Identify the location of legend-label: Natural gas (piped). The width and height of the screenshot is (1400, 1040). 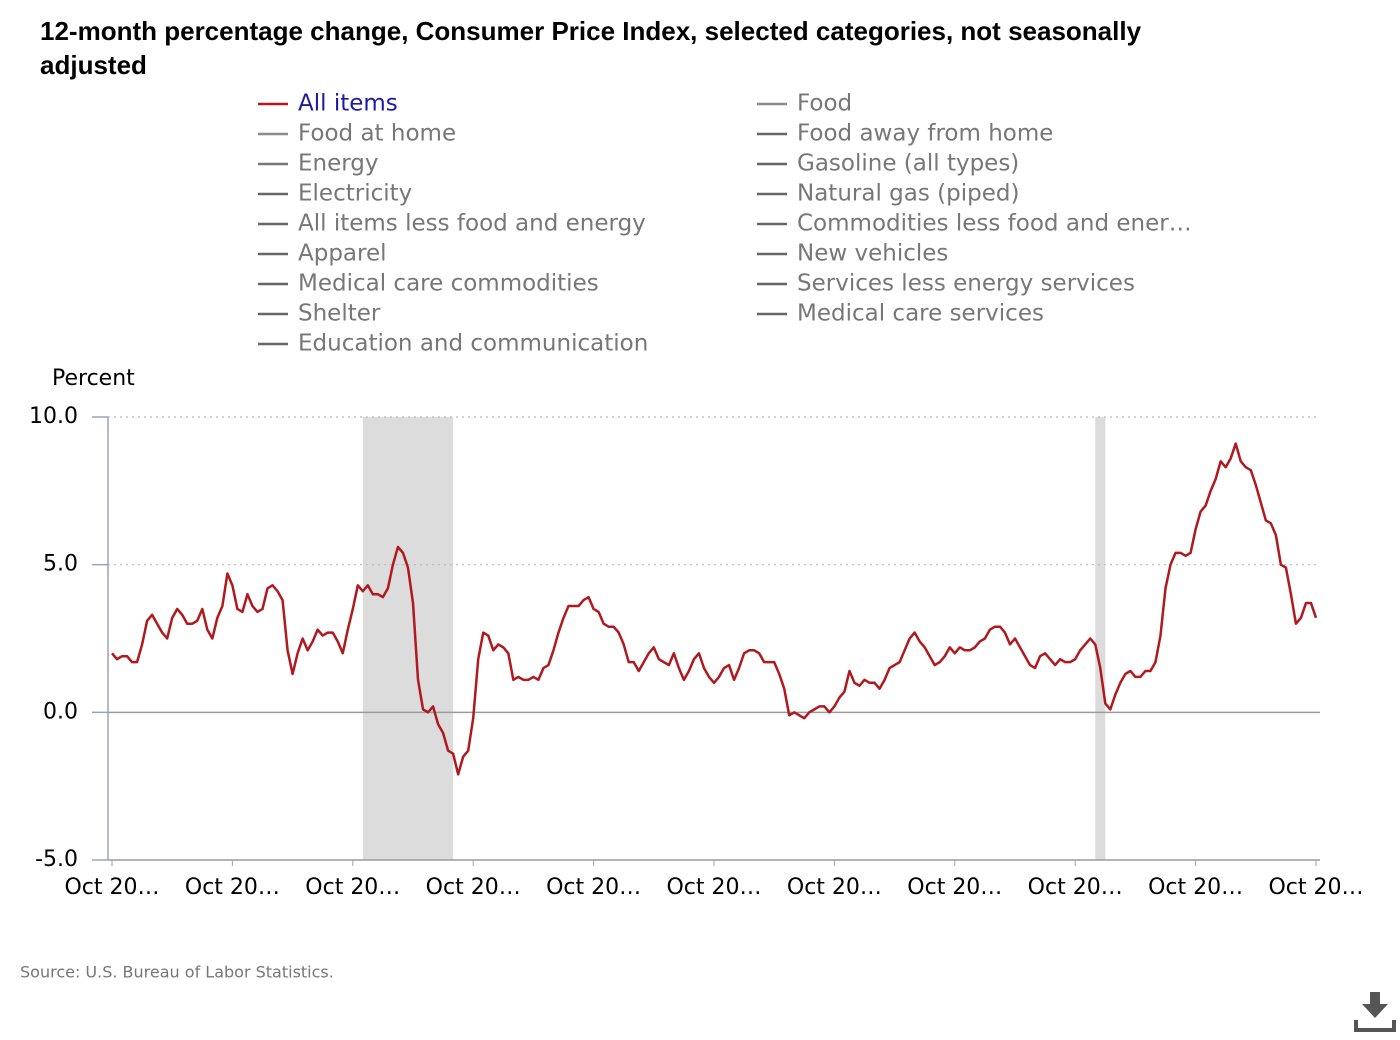
(908, 194).